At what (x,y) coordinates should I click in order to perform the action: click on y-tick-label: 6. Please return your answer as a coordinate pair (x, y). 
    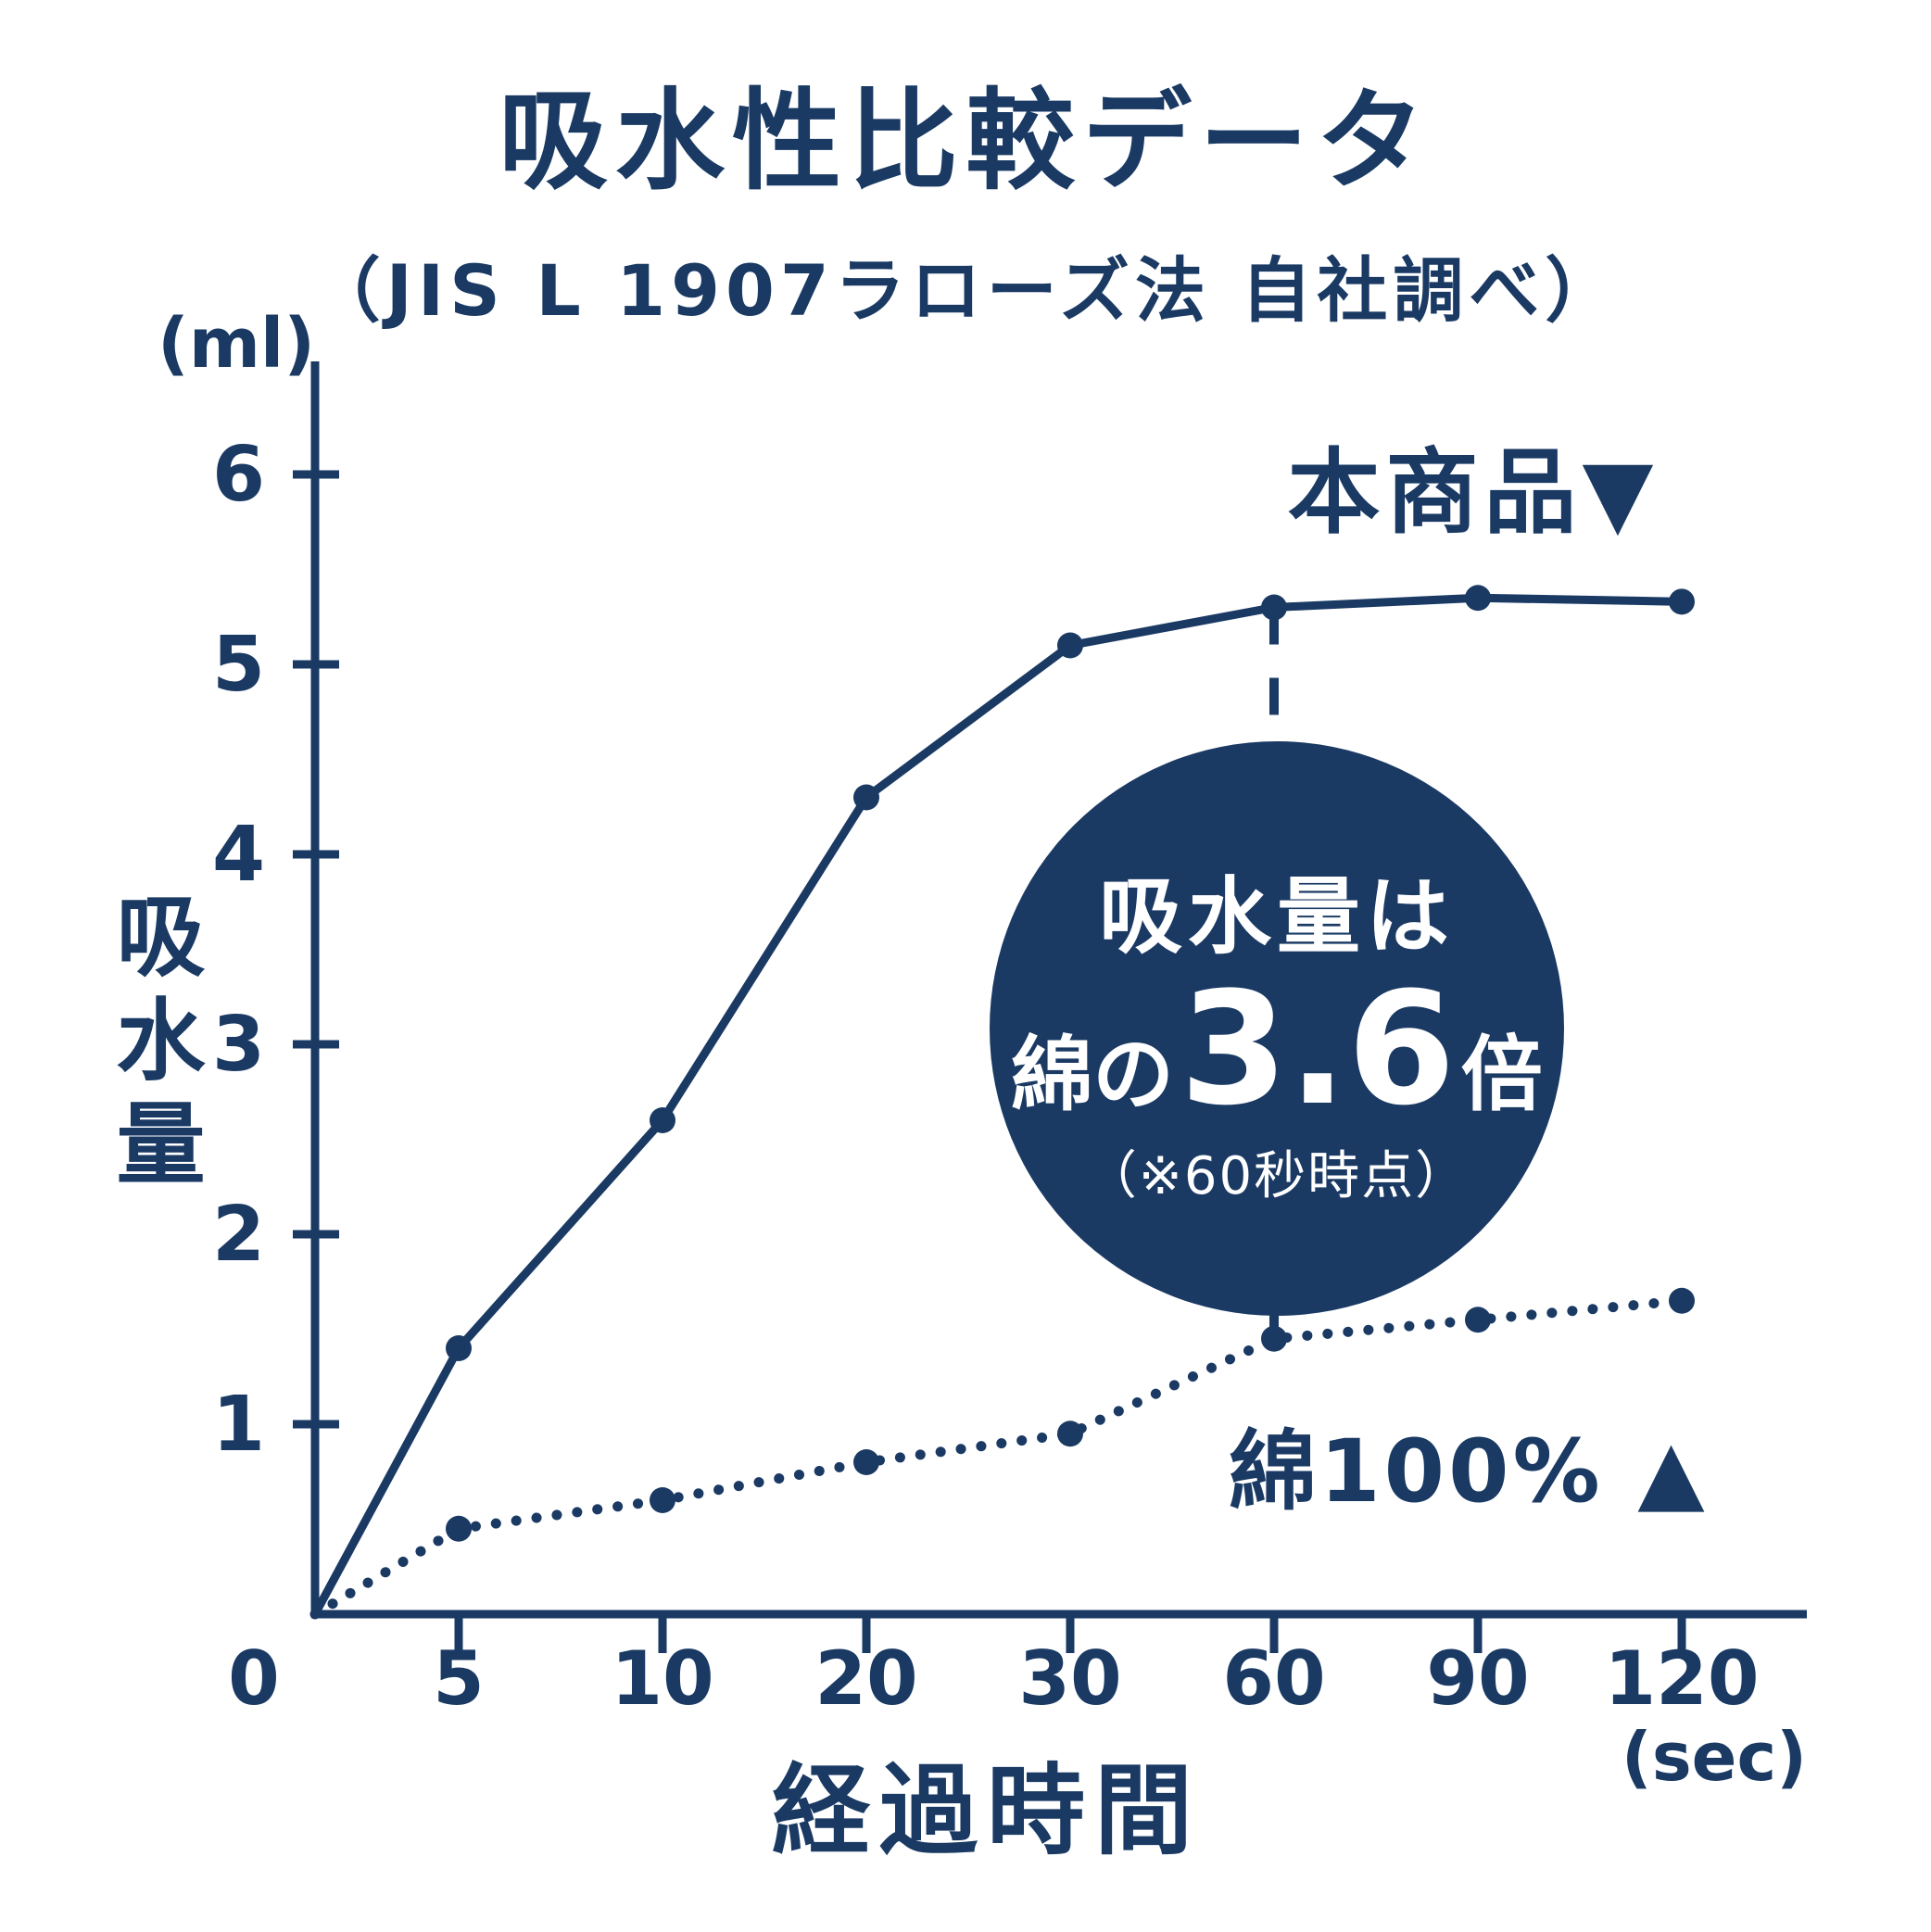
    Looking at the image, I should click on (238, 475).